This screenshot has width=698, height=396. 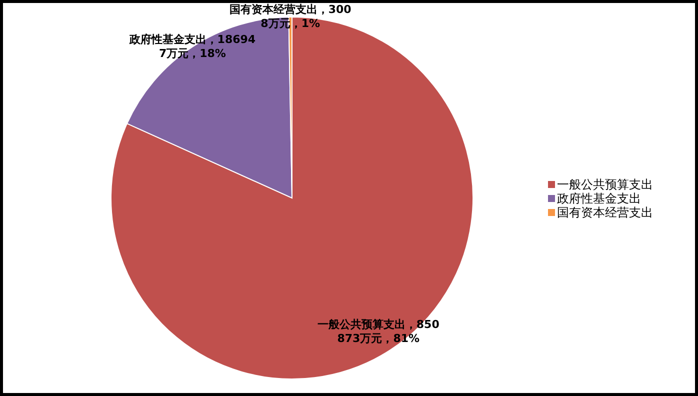 I want to click on legend-label: 国有资本经营支出, so click(x=605, y=212).